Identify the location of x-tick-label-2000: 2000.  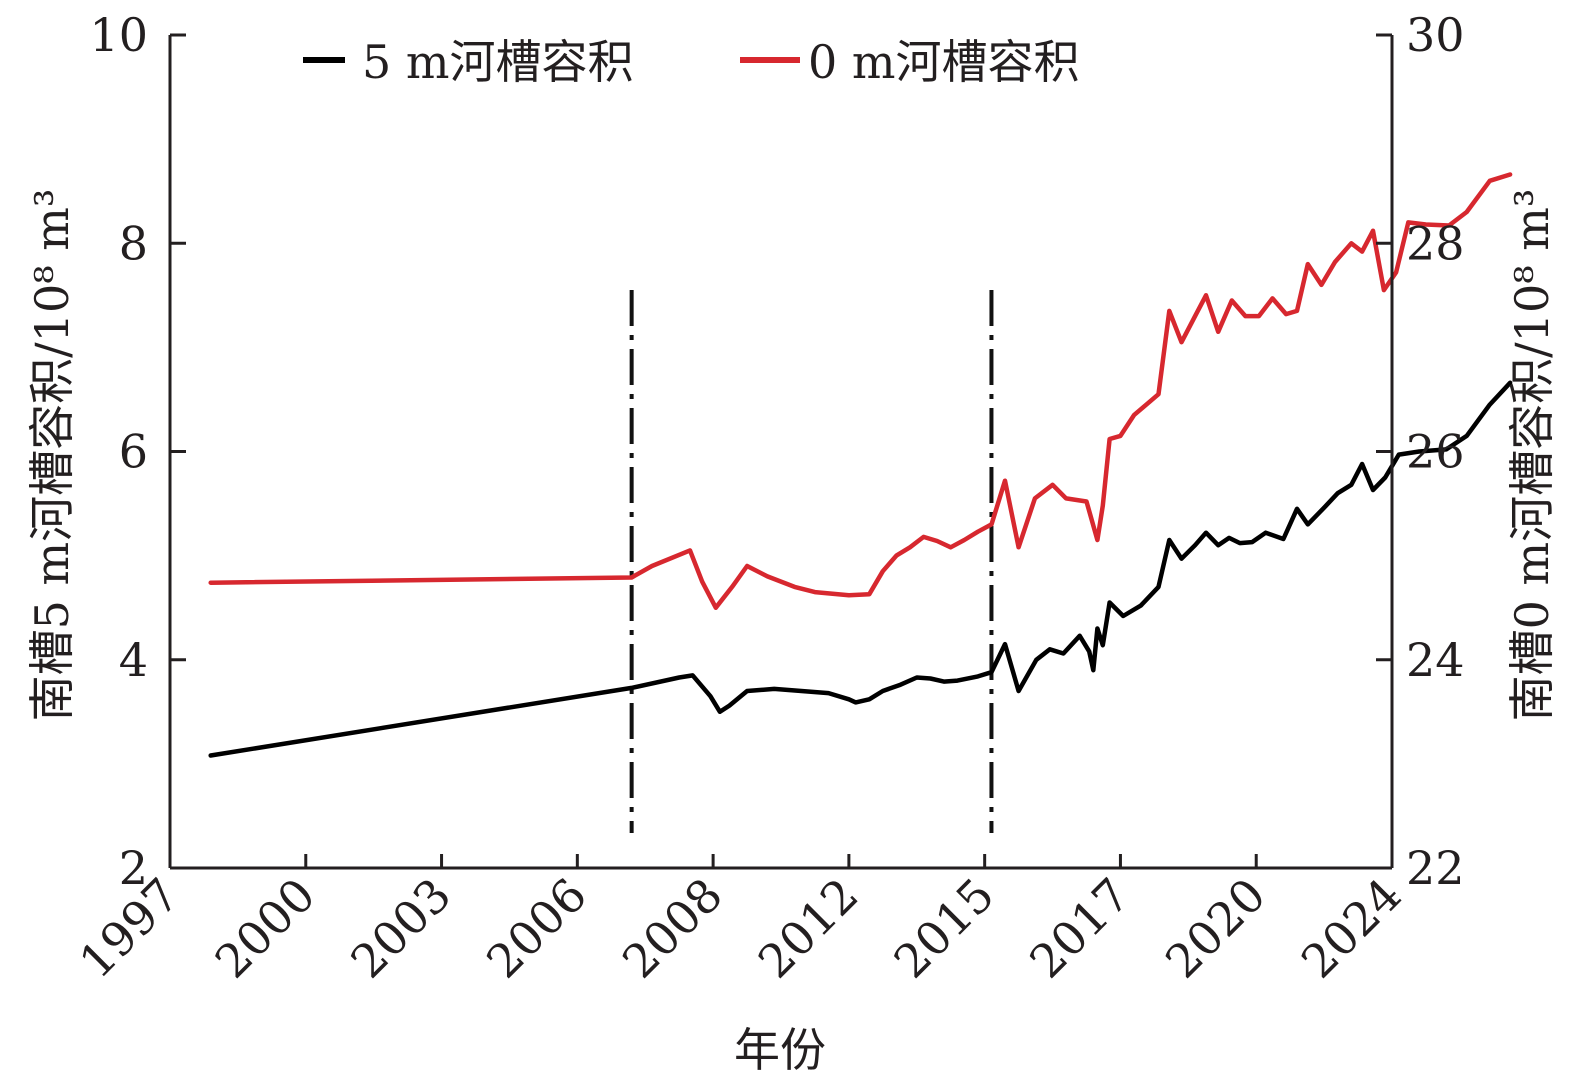
(265, 928).